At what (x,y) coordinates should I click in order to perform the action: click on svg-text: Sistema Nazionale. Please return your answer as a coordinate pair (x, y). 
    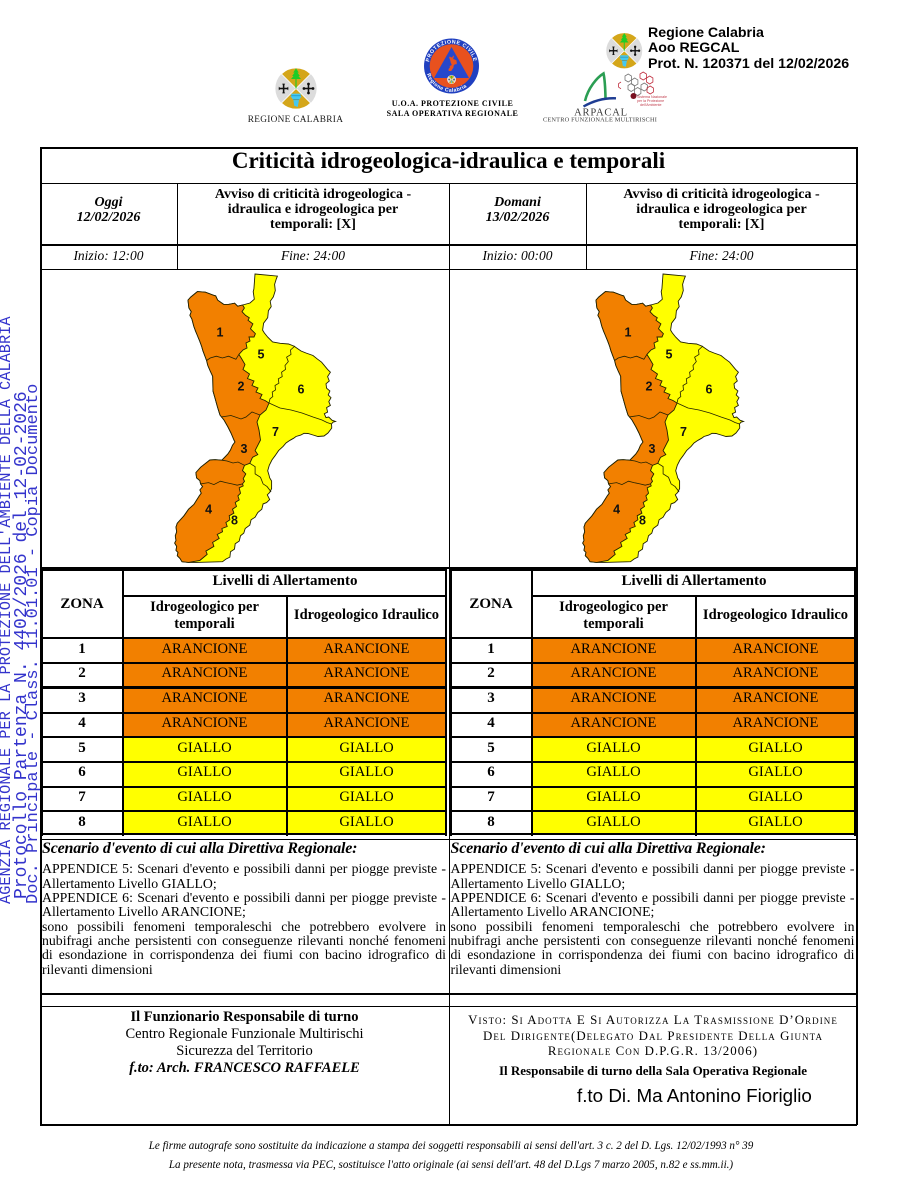
    Looking at the image, I should click on (652, 97).